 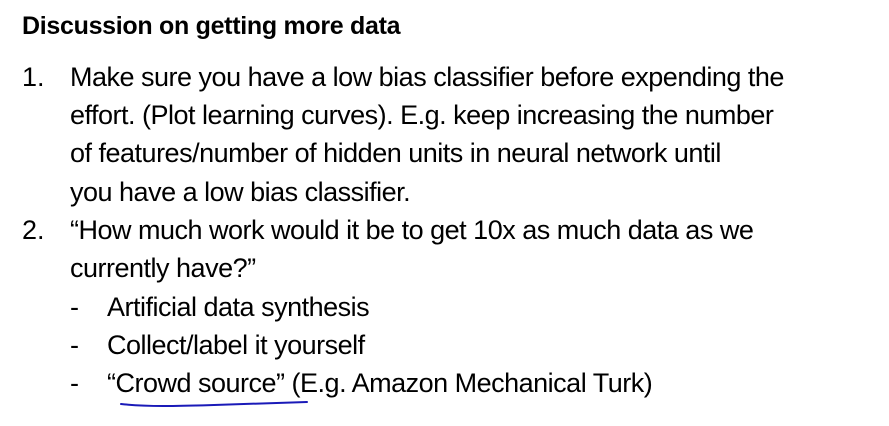 What do you see at coordinates (196, 383) in the screenshot?
I see `crowd-source-label: “Crowd source”` at bounding box center [196, 383].